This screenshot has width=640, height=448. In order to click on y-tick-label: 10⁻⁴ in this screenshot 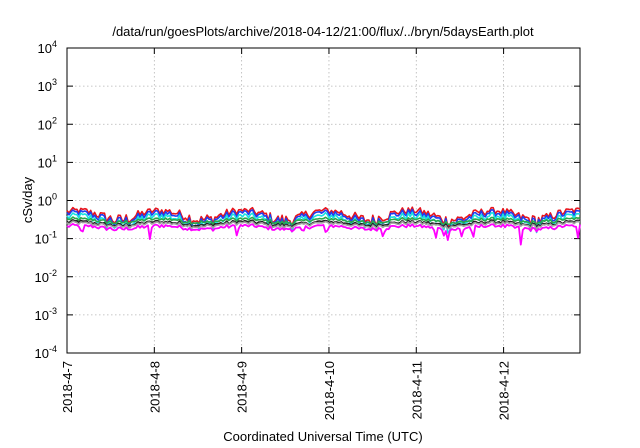, I will do `click(46, 352)`.